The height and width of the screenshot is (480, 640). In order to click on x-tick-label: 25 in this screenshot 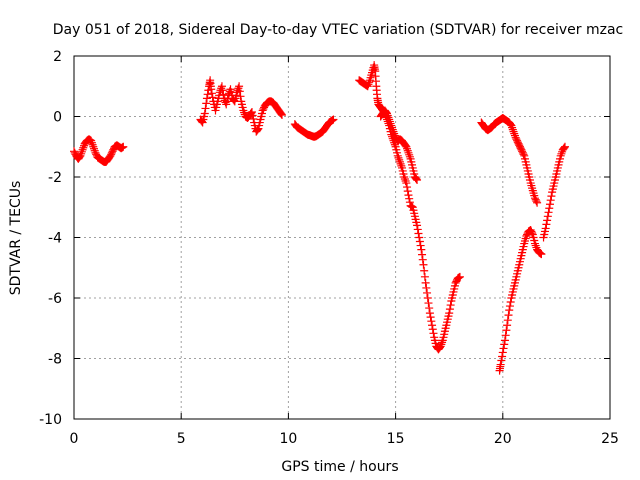, I will do `click(610, 439)`.